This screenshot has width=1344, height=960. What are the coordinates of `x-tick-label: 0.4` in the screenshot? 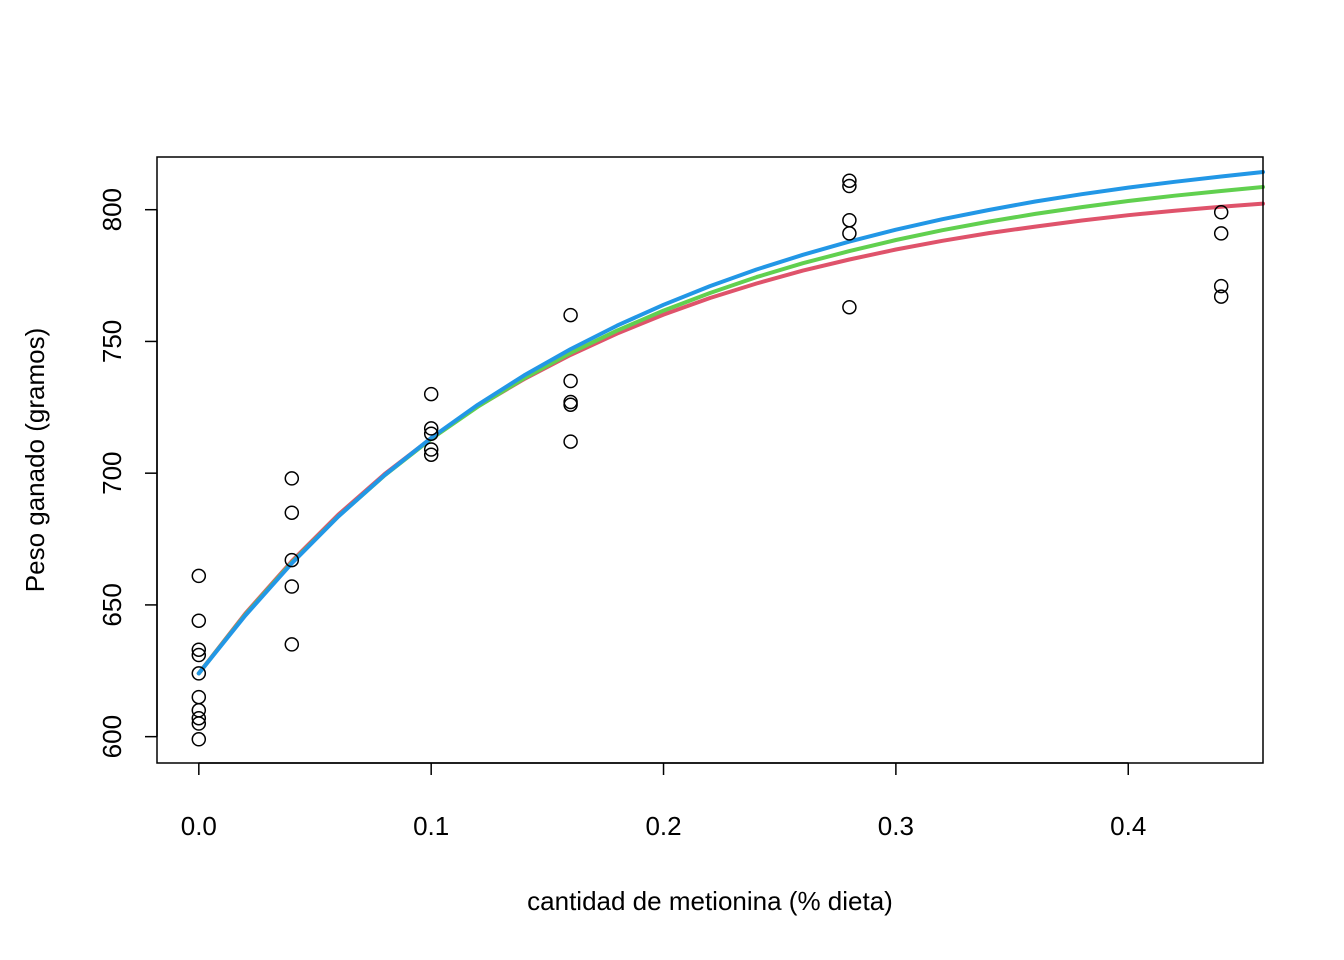 It's located at (1128, 826).